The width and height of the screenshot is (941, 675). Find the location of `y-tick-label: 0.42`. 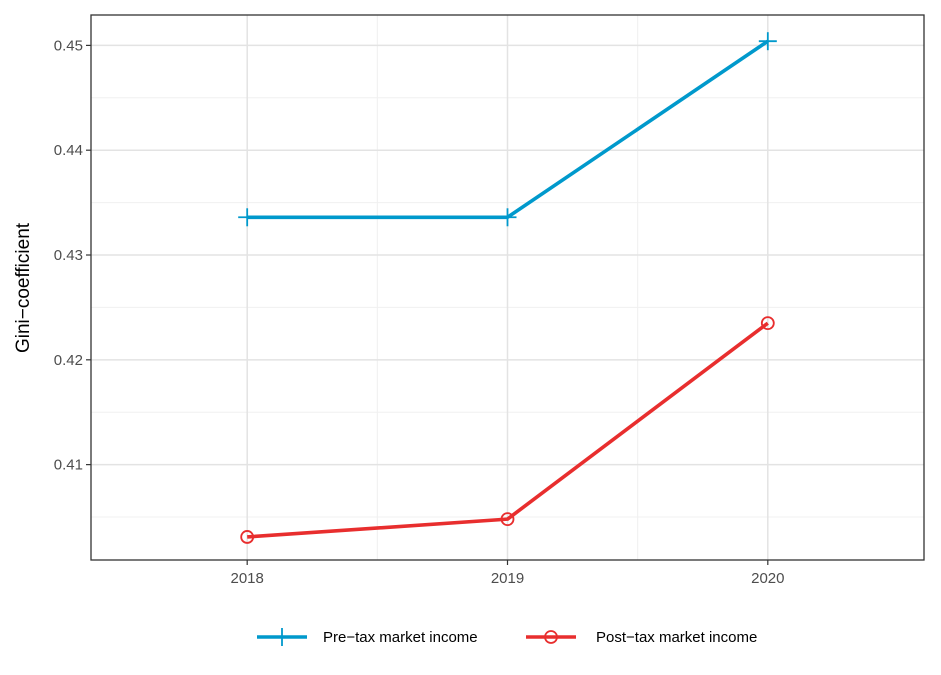

y-tick-label: 0.42 is located at coordinates (68, 360).